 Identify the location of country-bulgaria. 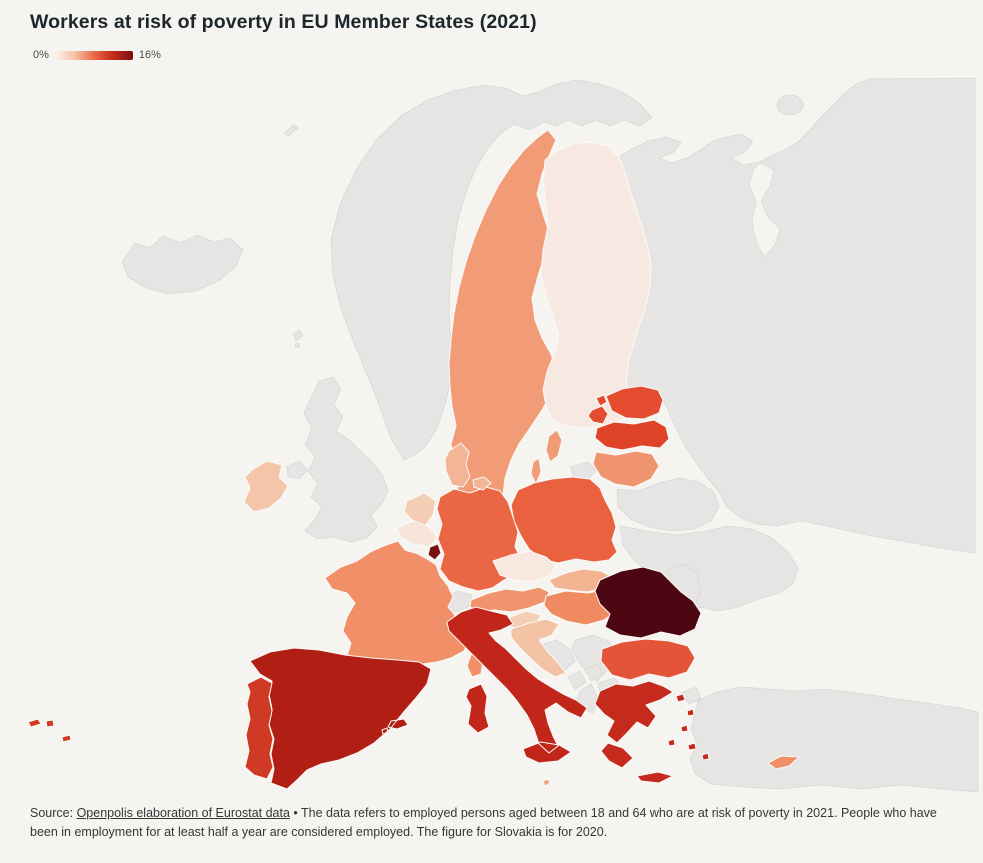
(648, 659).